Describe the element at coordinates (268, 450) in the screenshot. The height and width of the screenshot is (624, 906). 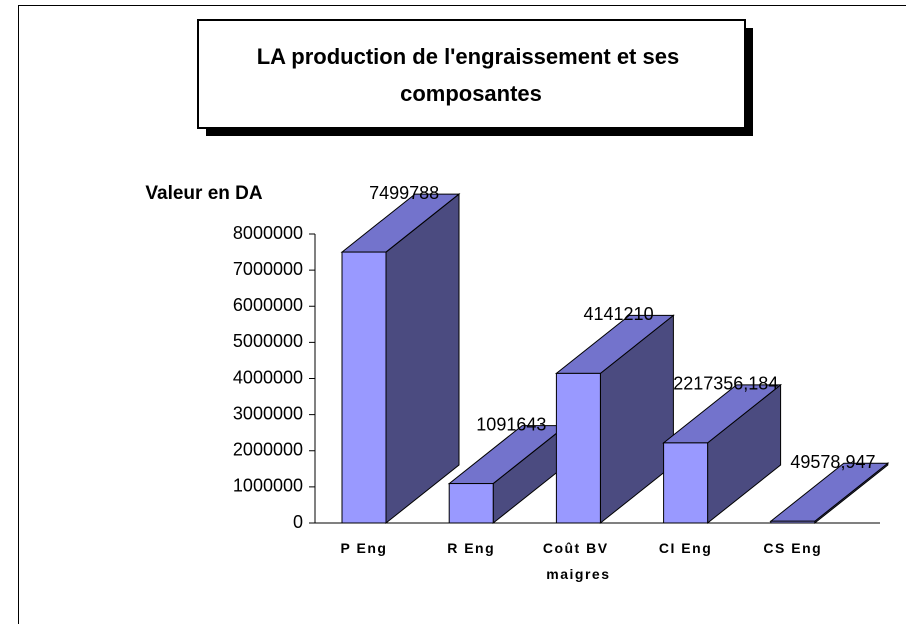
I see `y-tick-label: 2000000` at that location.